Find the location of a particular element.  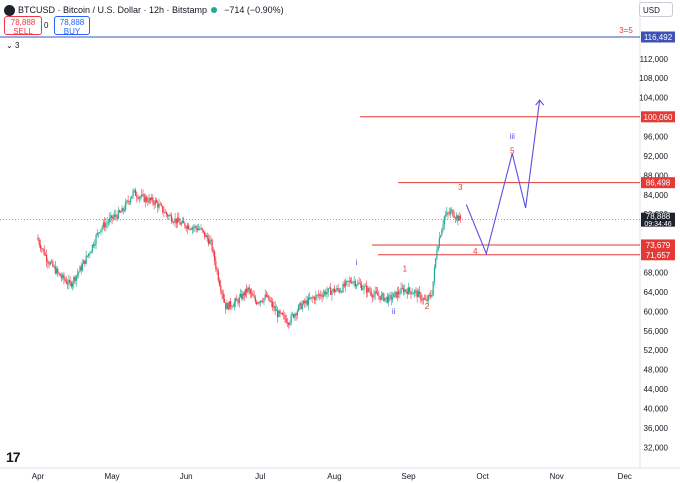

time-tick-label: Apr is located at coordinates (38, 476).